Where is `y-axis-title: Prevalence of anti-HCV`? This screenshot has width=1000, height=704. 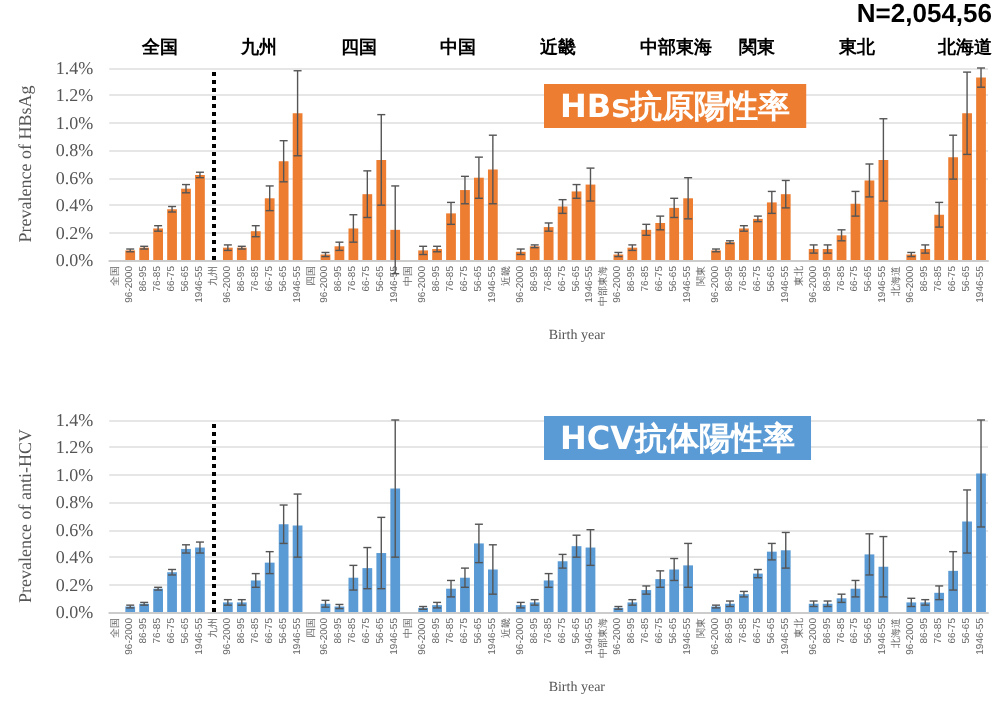
y-axis-title: Prevalence of anti-HCV is located at coordinates (25, 515).